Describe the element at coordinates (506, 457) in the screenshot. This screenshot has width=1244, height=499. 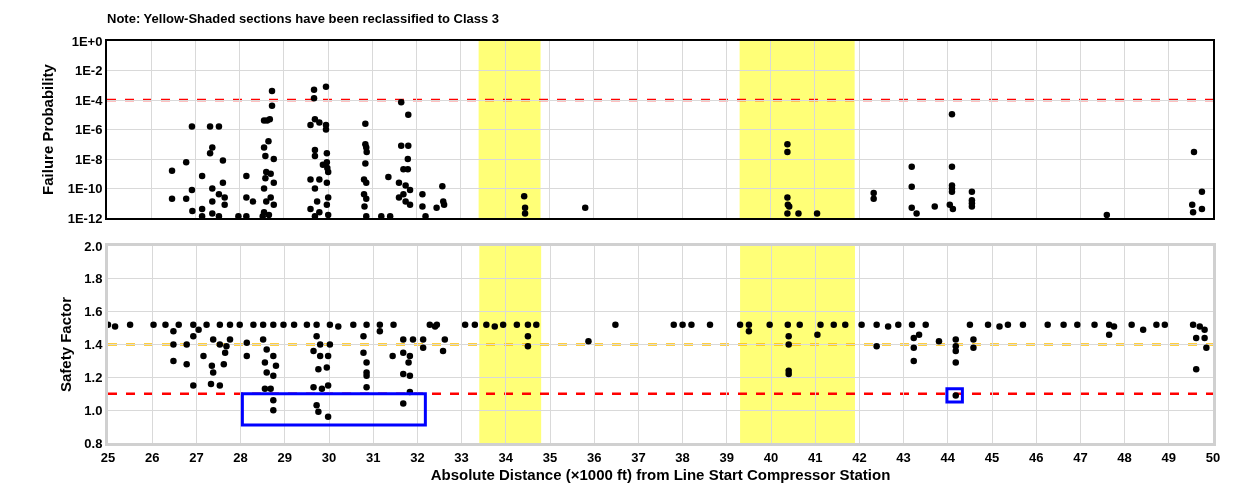
I see `x-tick-label: 34` at that location.